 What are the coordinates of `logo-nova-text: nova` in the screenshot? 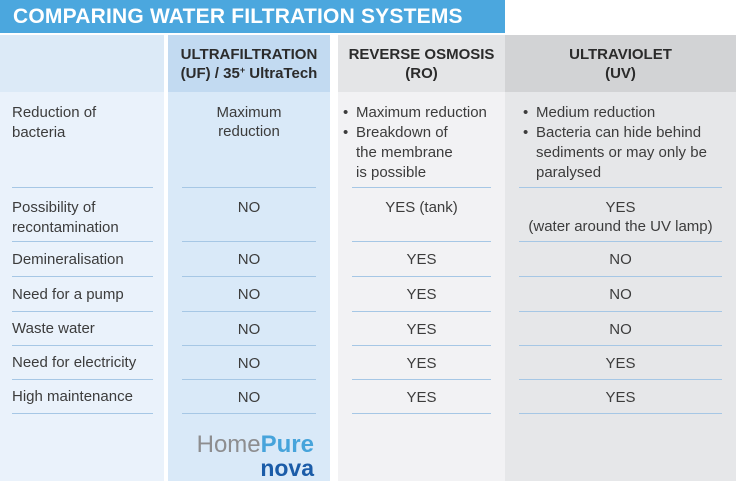 It's located at (287, 468).